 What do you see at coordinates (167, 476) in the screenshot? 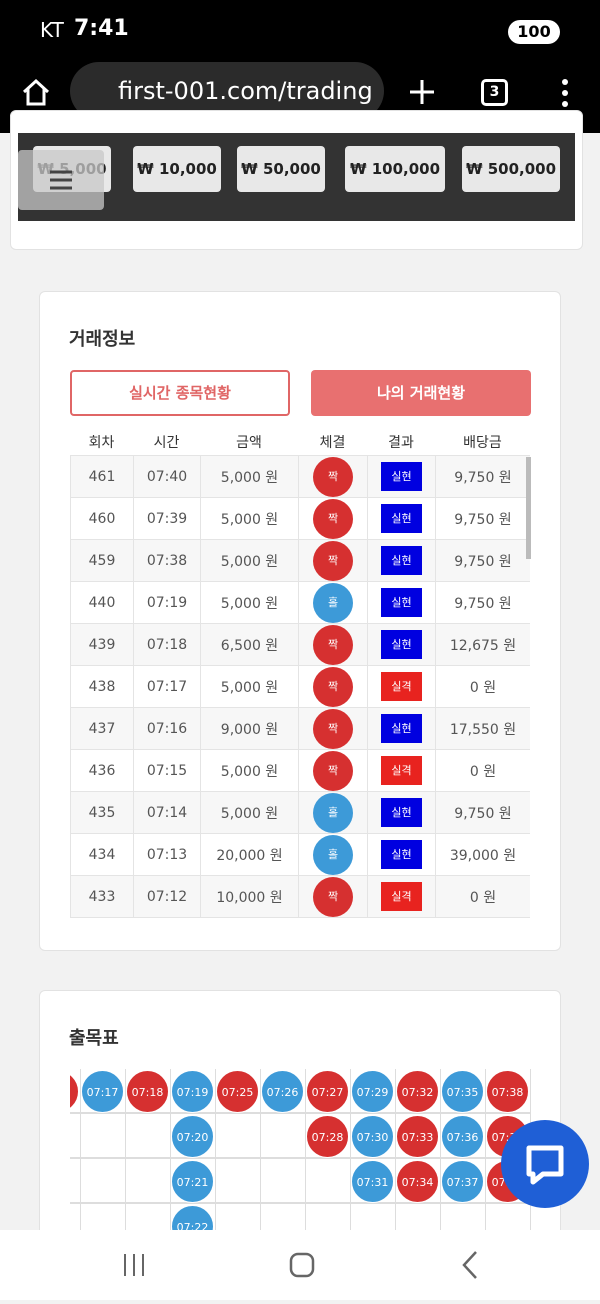
I see `cell-text: 07:40` at bounding box center [167, 476].